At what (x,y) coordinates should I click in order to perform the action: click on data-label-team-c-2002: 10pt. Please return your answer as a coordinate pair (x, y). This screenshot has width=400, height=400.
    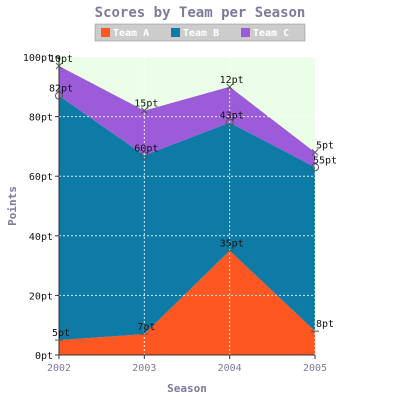
    Looking at the image, I should click on (61, 59).